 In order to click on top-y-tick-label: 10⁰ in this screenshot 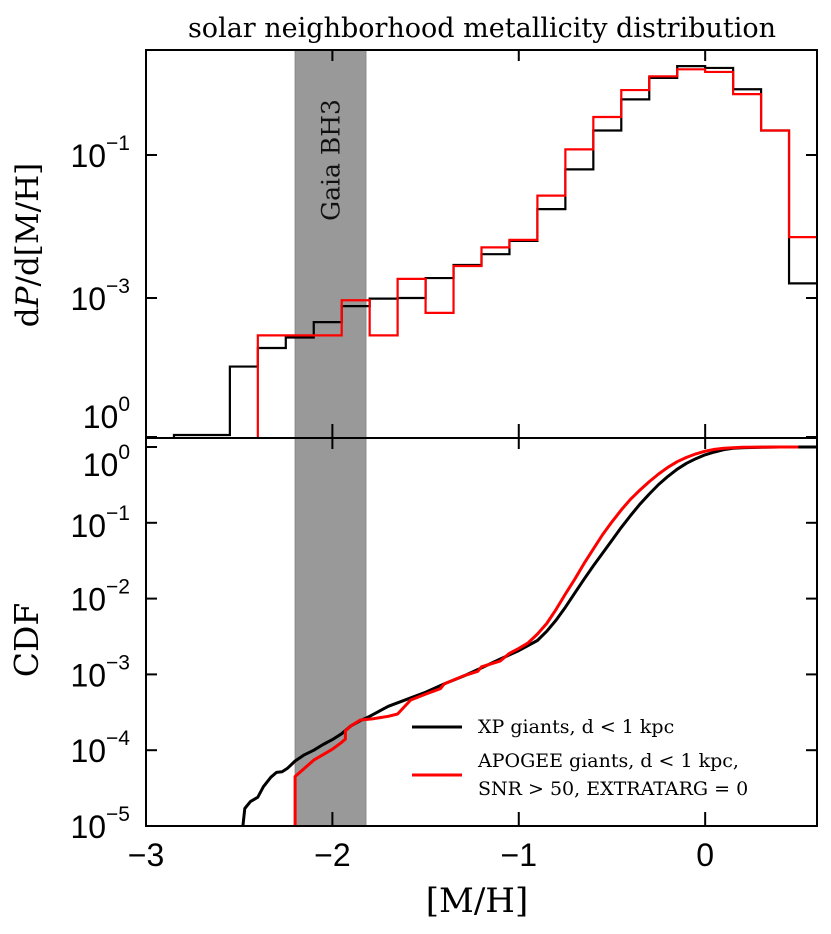, I will do `click(106, 414)`.